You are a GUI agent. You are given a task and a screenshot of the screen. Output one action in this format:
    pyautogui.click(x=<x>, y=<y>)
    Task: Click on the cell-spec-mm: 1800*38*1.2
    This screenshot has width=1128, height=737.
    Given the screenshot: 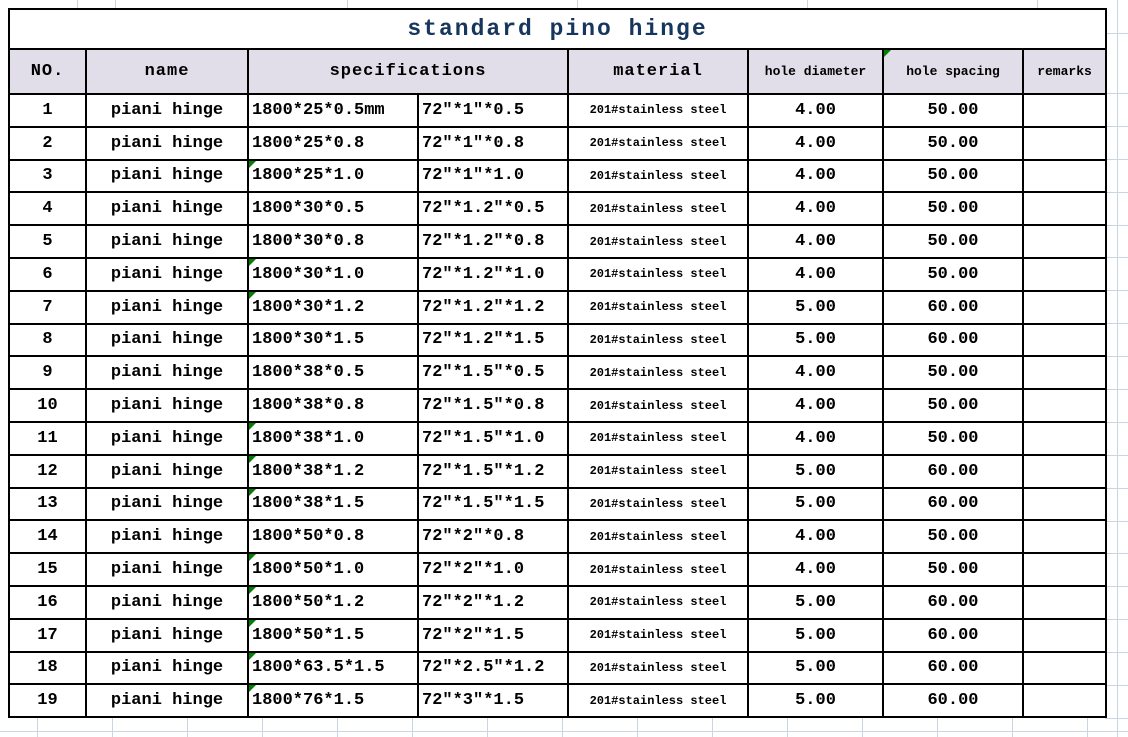 What is the action you would take?
    pyautogui.click(x=334, y=471)
    